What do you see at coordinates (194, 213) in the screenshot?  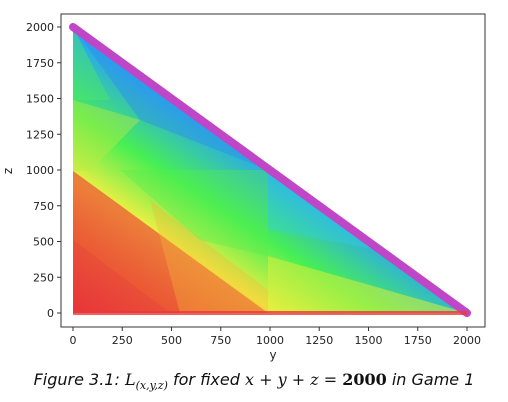 I see `facet-green-mid` at bounding box center [194, 213].